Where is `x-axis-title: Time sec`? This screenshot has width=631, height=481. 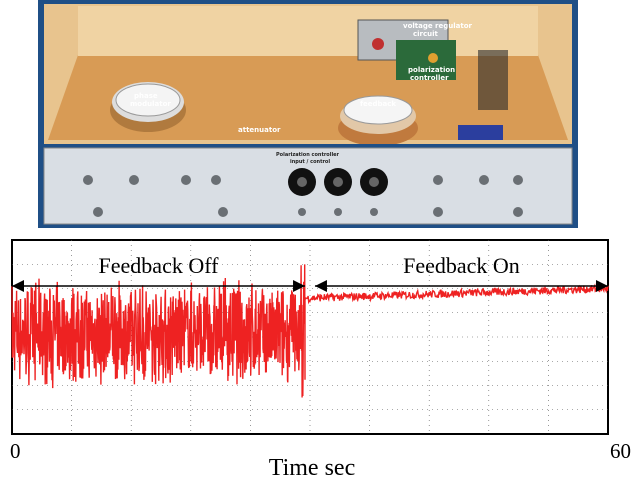
x-axis-title: Time sec is located at coordinates (312, 468).